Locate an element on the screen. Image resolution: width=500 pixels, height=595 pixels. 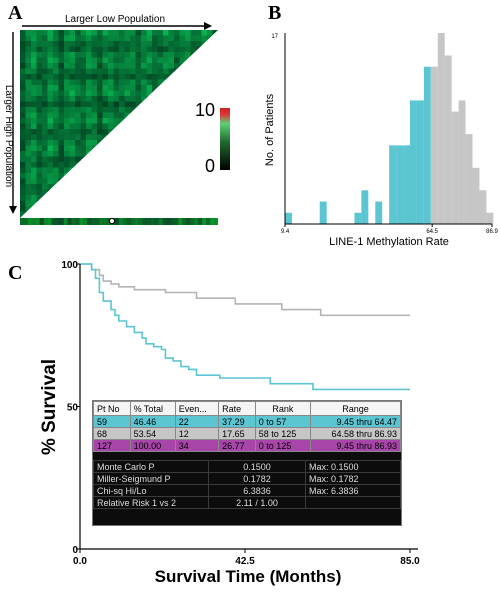
histogram-bar is located at coordinates (365, 207).